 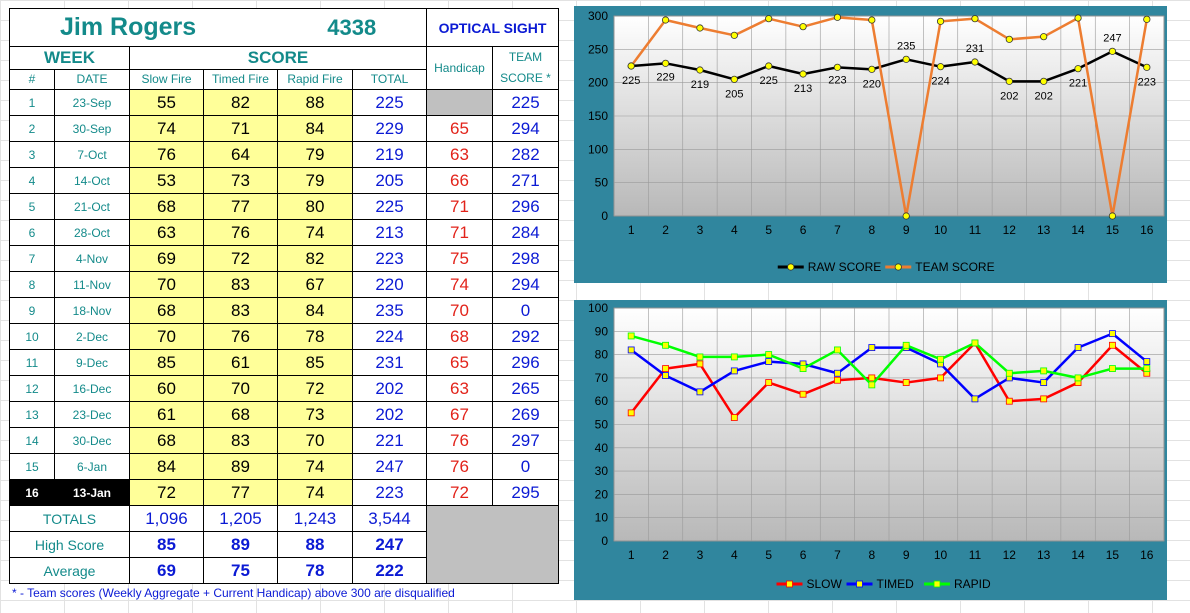 I want to click on y-tick-label: 40, so click(x=602, y=448).